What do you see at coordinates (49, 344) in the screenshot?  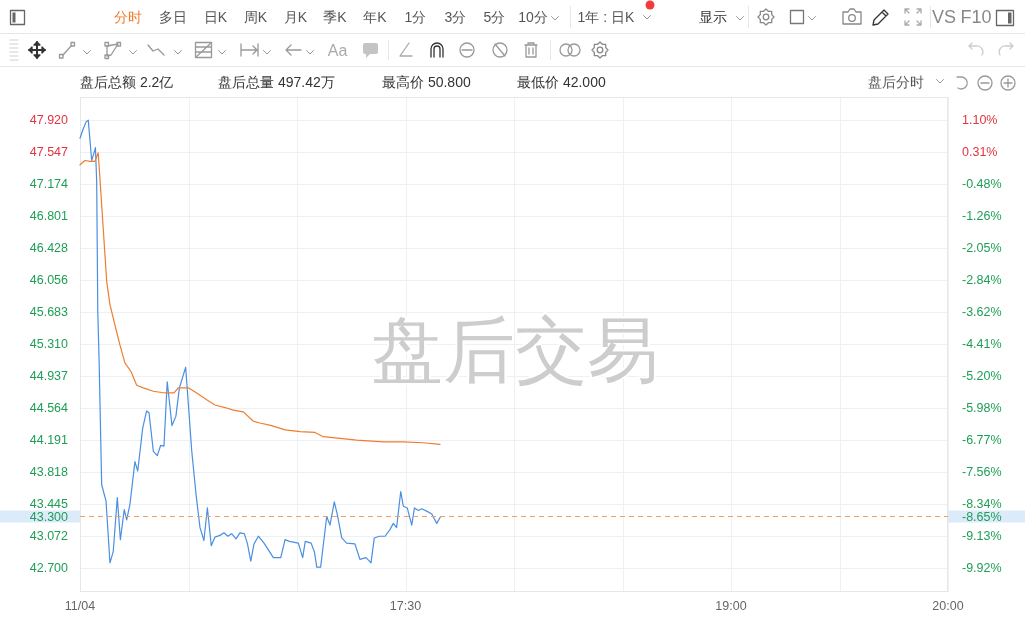 I see `y-tick-label: 45.310` at bounding box center [49, 344].